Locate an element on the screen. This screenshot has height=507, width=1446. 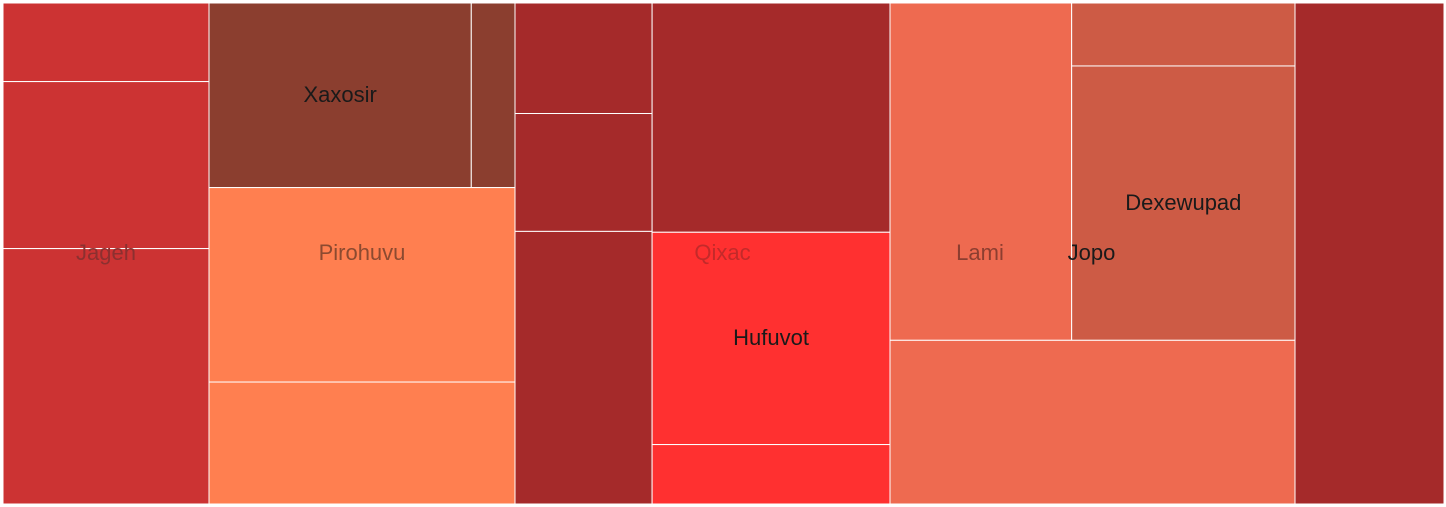
tile-qixac-hufuvot is located at coordinates (771, 338).